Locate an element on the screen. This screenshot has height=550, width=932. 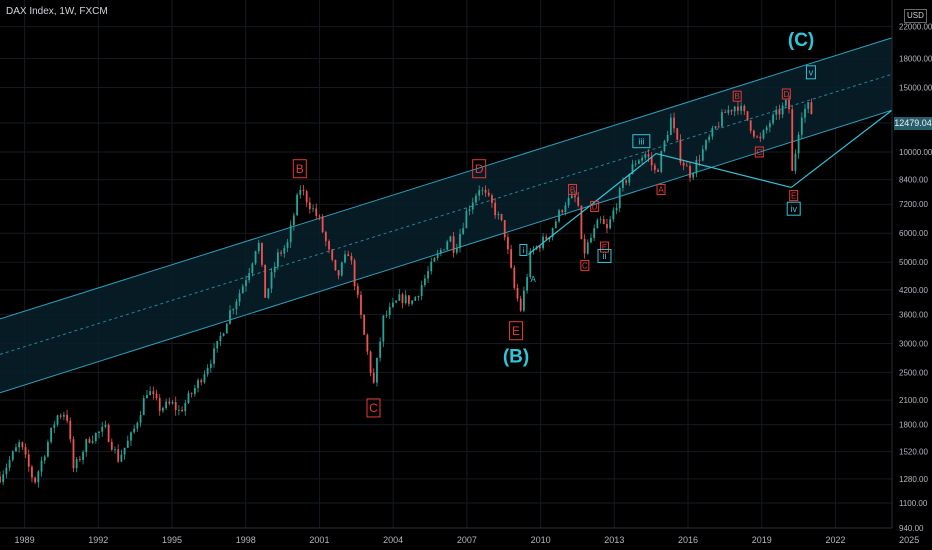
x-tick-label: 2019 is located at coordinates (762, 540).